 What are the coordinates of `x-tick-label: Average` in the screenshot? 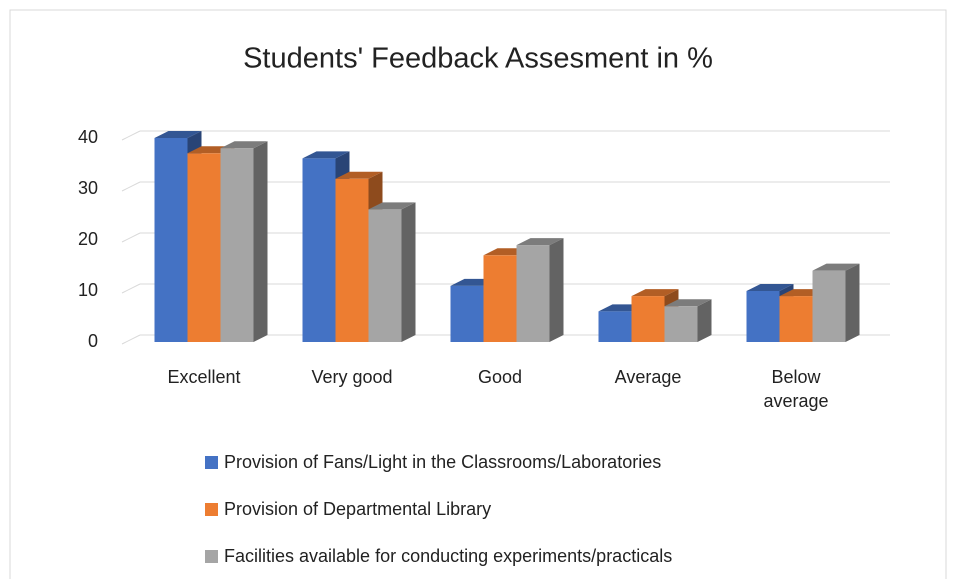 It's located at (648, 377).